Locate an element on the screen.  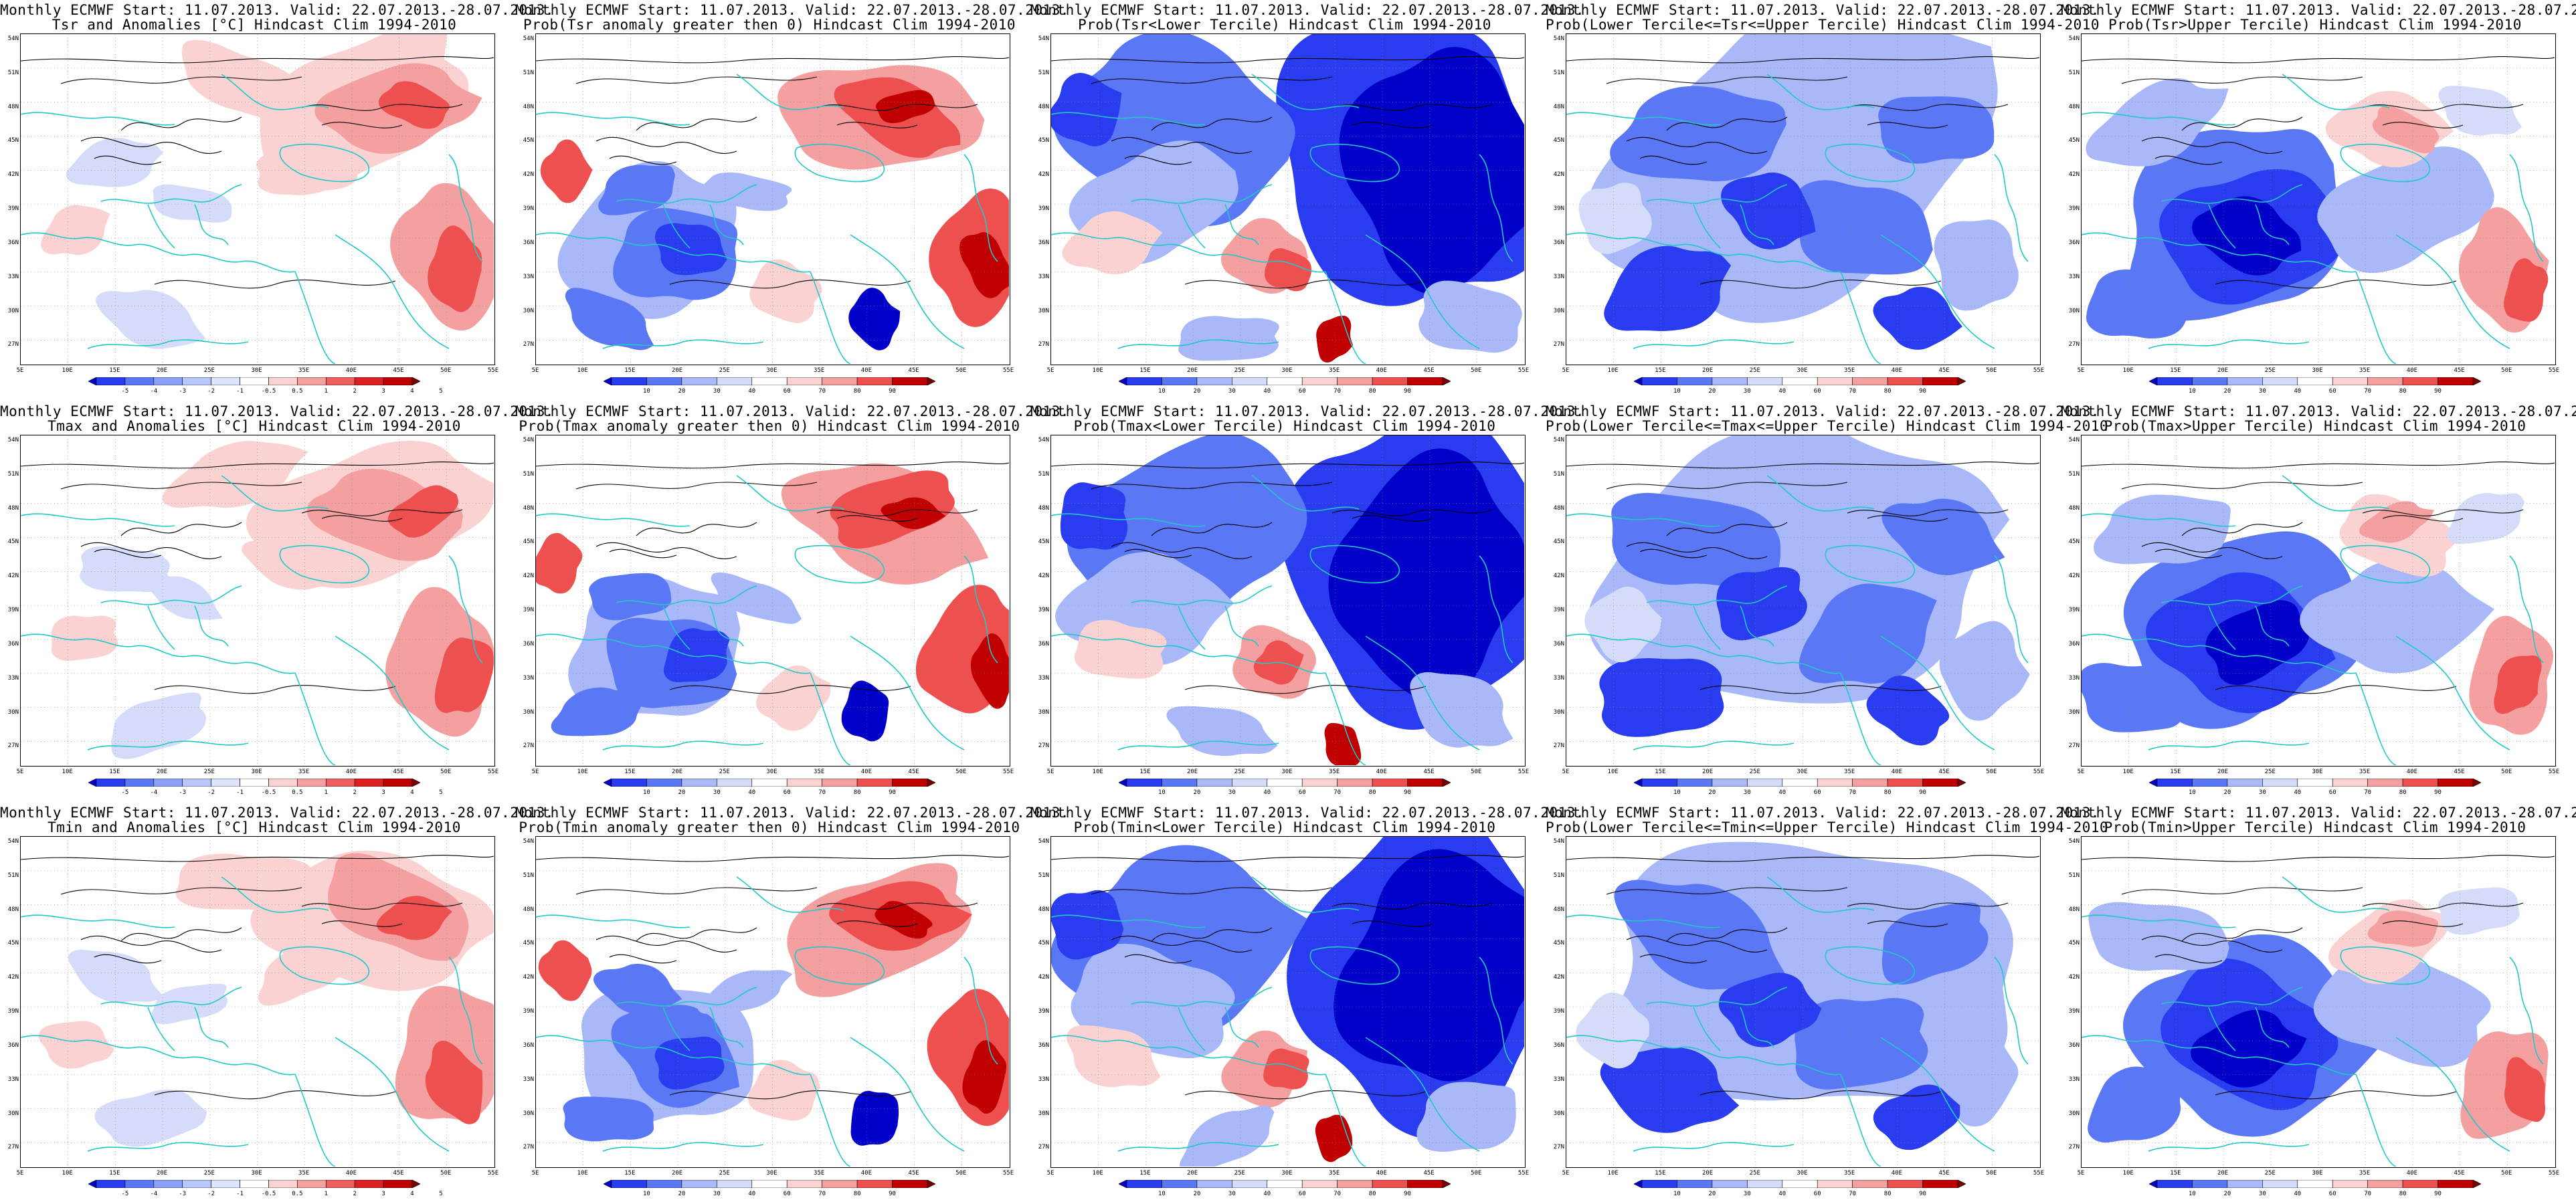
colorbar-arrow-right is located at coordinates (931, 1184).